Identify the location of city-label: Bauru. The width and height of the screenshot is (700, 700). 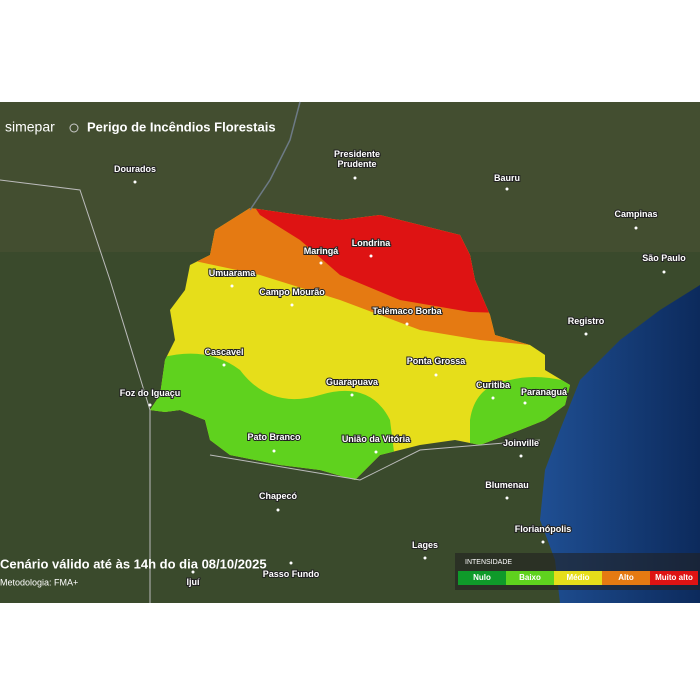
(507, 178).